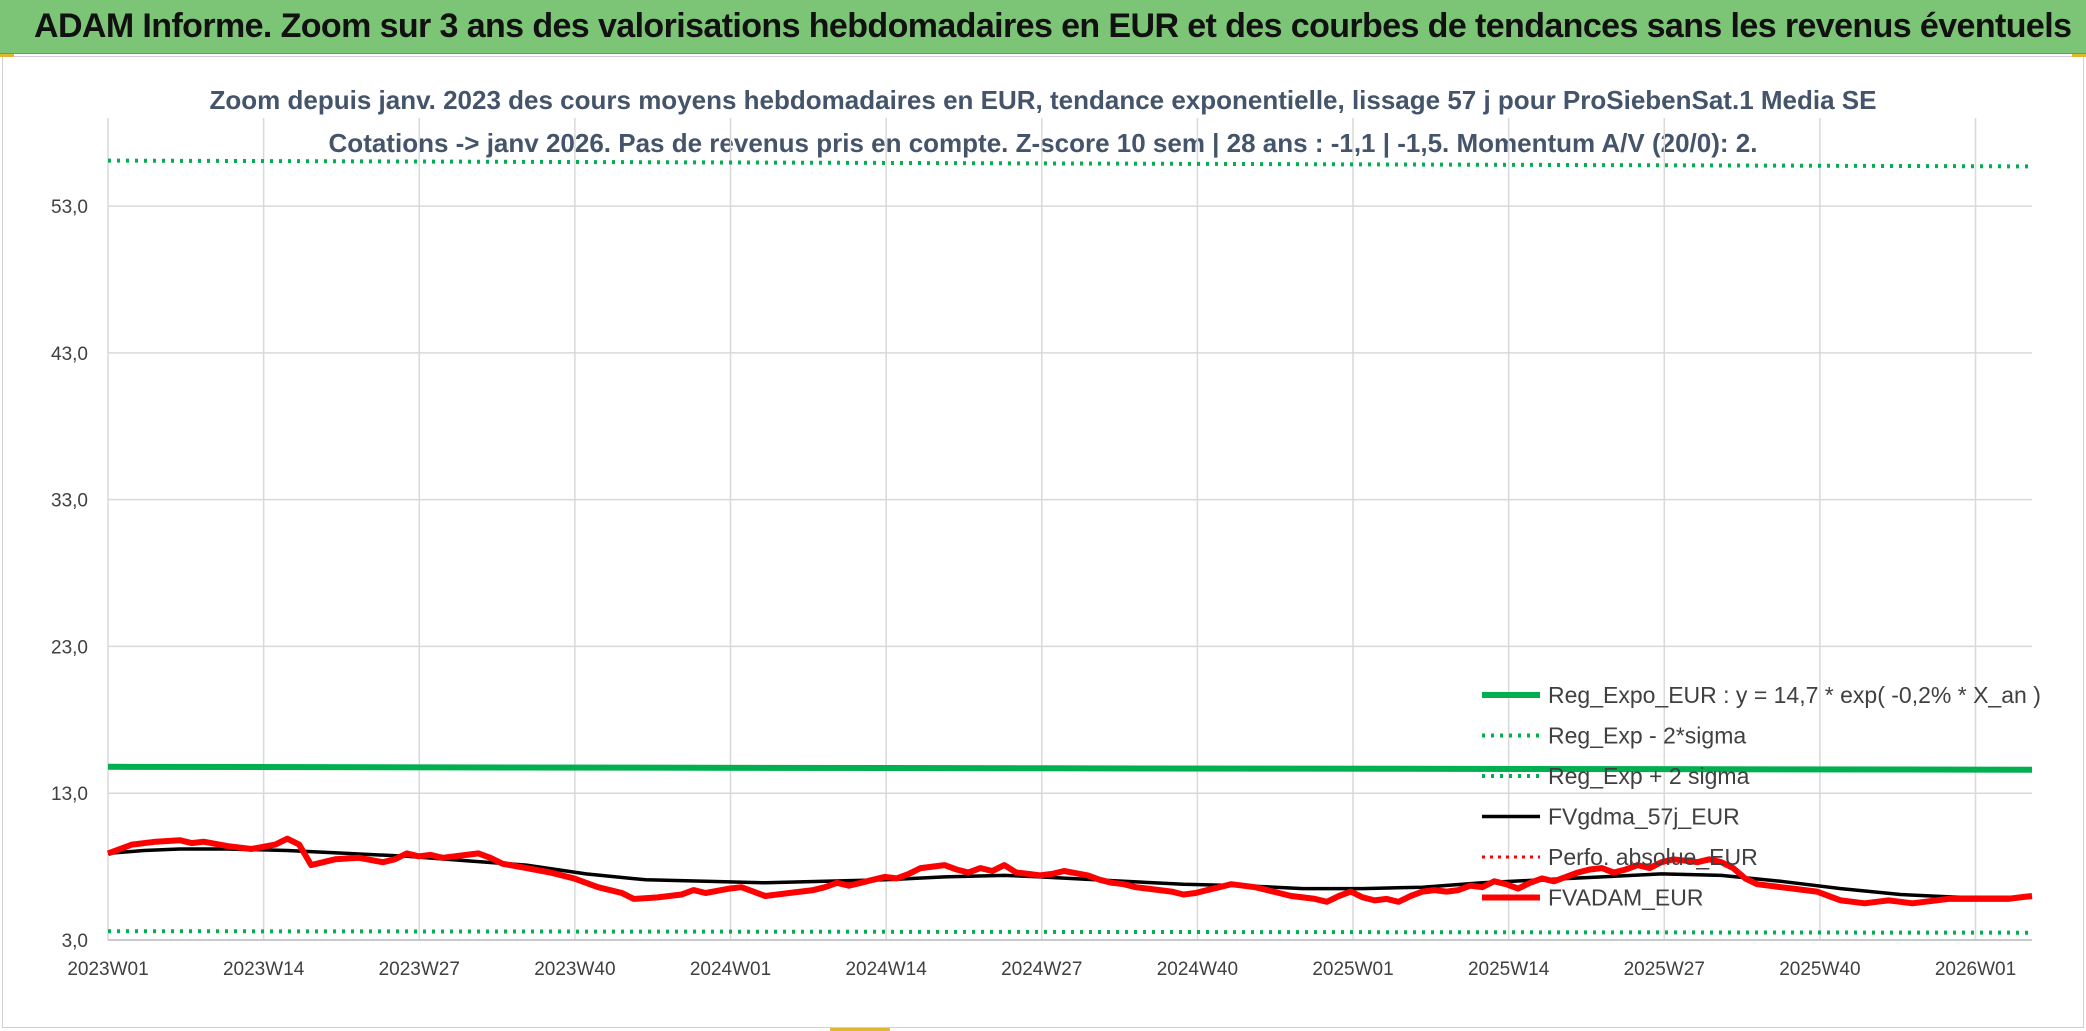 The width and height of the screenshot is (2086, 1031). Describe the element at coordinates (1070, 768) in the screenshot. I see `series-line-reg-expo-eur-y-14-7-exp-0-2-x-an` at that location.